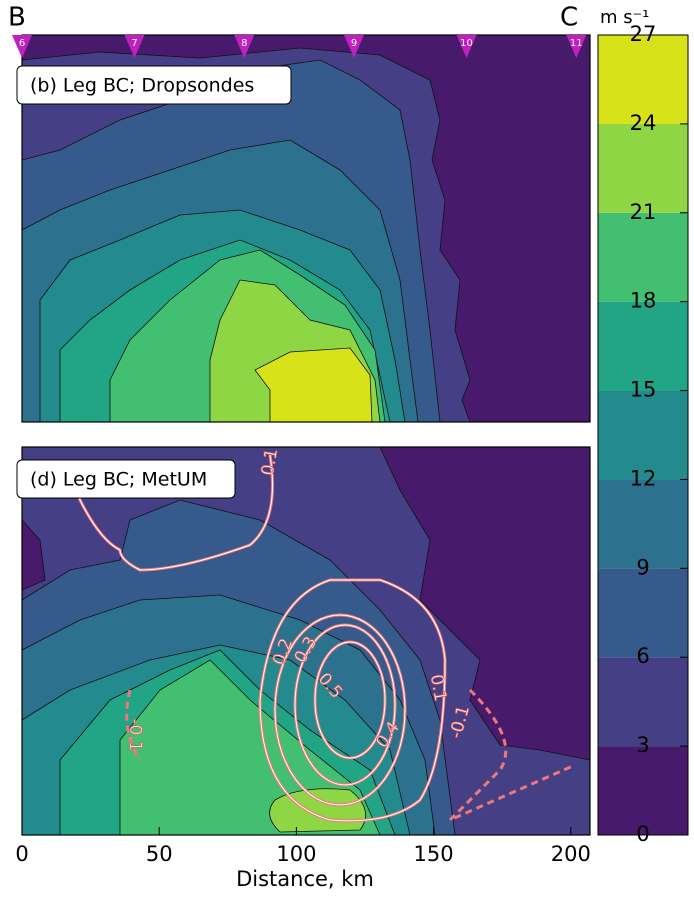 This screenshot has height=900, width=694. I want to click on colorbar-tick-label: 27, so click(643, 34).